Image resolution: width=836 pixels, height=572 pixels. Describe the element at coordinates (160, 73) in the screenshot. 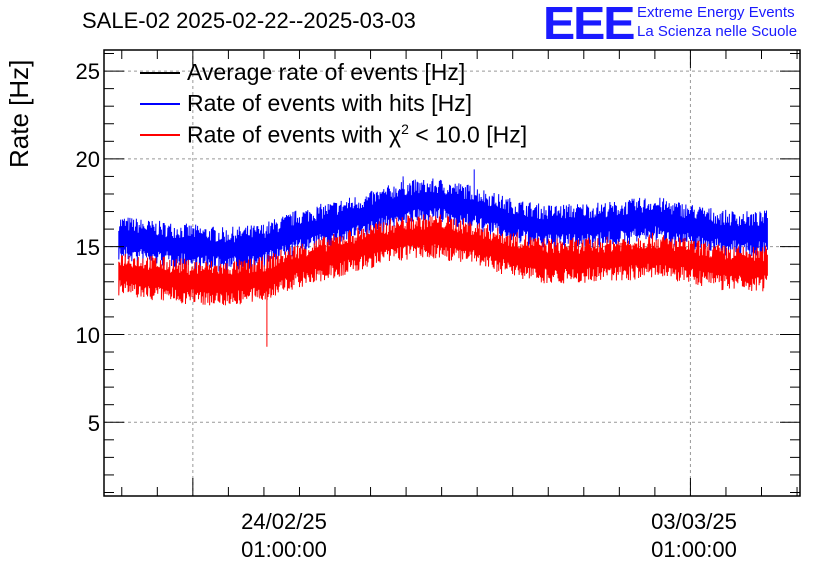

I see `legend-swatch-average` at that location.